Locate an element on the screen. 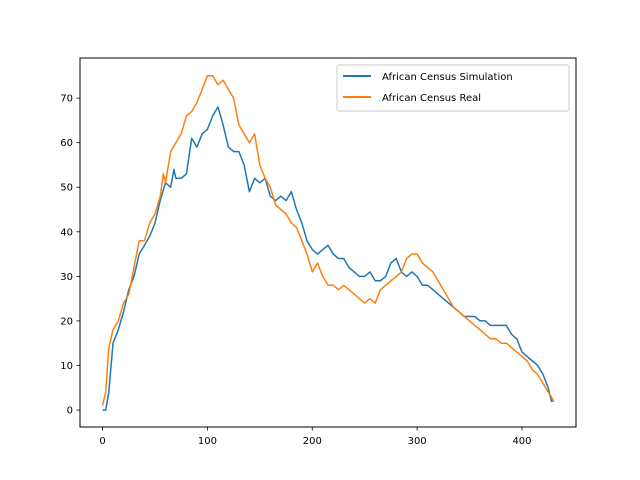 The width and height of the screenshot is (640, 480). y-tick-label: 70 is located at coordinates (66, 99).